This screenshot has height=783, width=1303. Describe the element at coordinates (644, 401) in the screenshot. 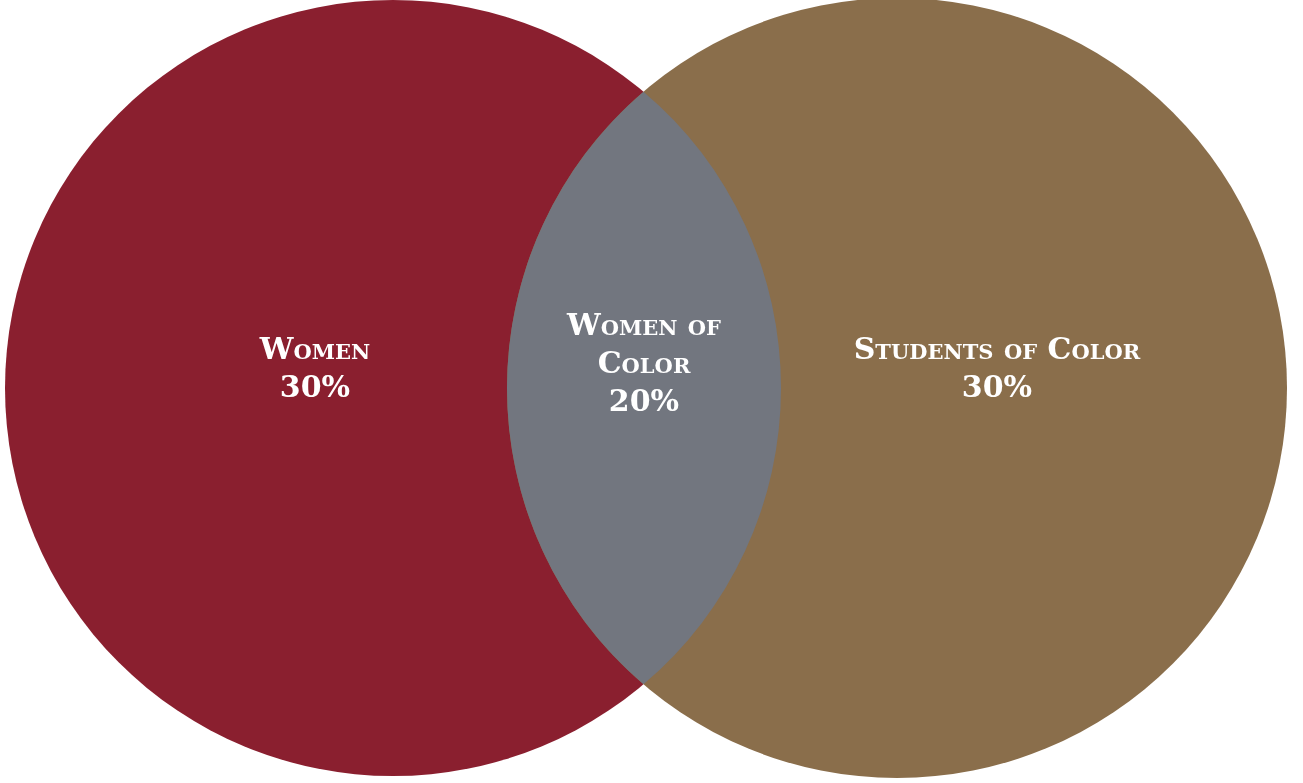

I see `data-label: 20%` at that location.